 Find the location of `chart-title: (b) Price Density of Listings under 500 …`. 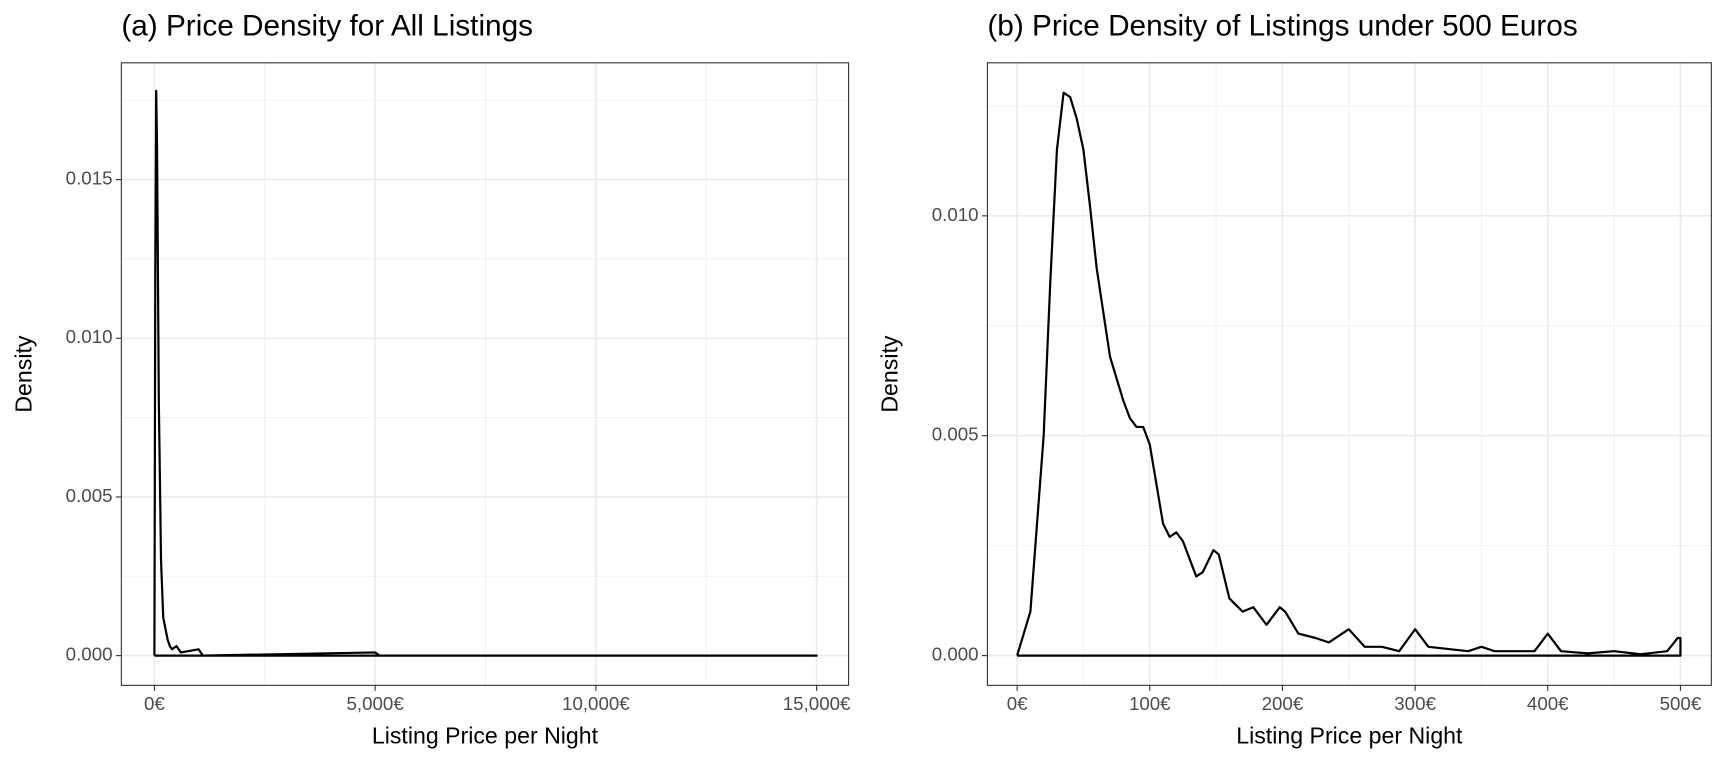

chart-title: (b) Price Density of Listings under 500 … is located at coordinates (1282, 25).